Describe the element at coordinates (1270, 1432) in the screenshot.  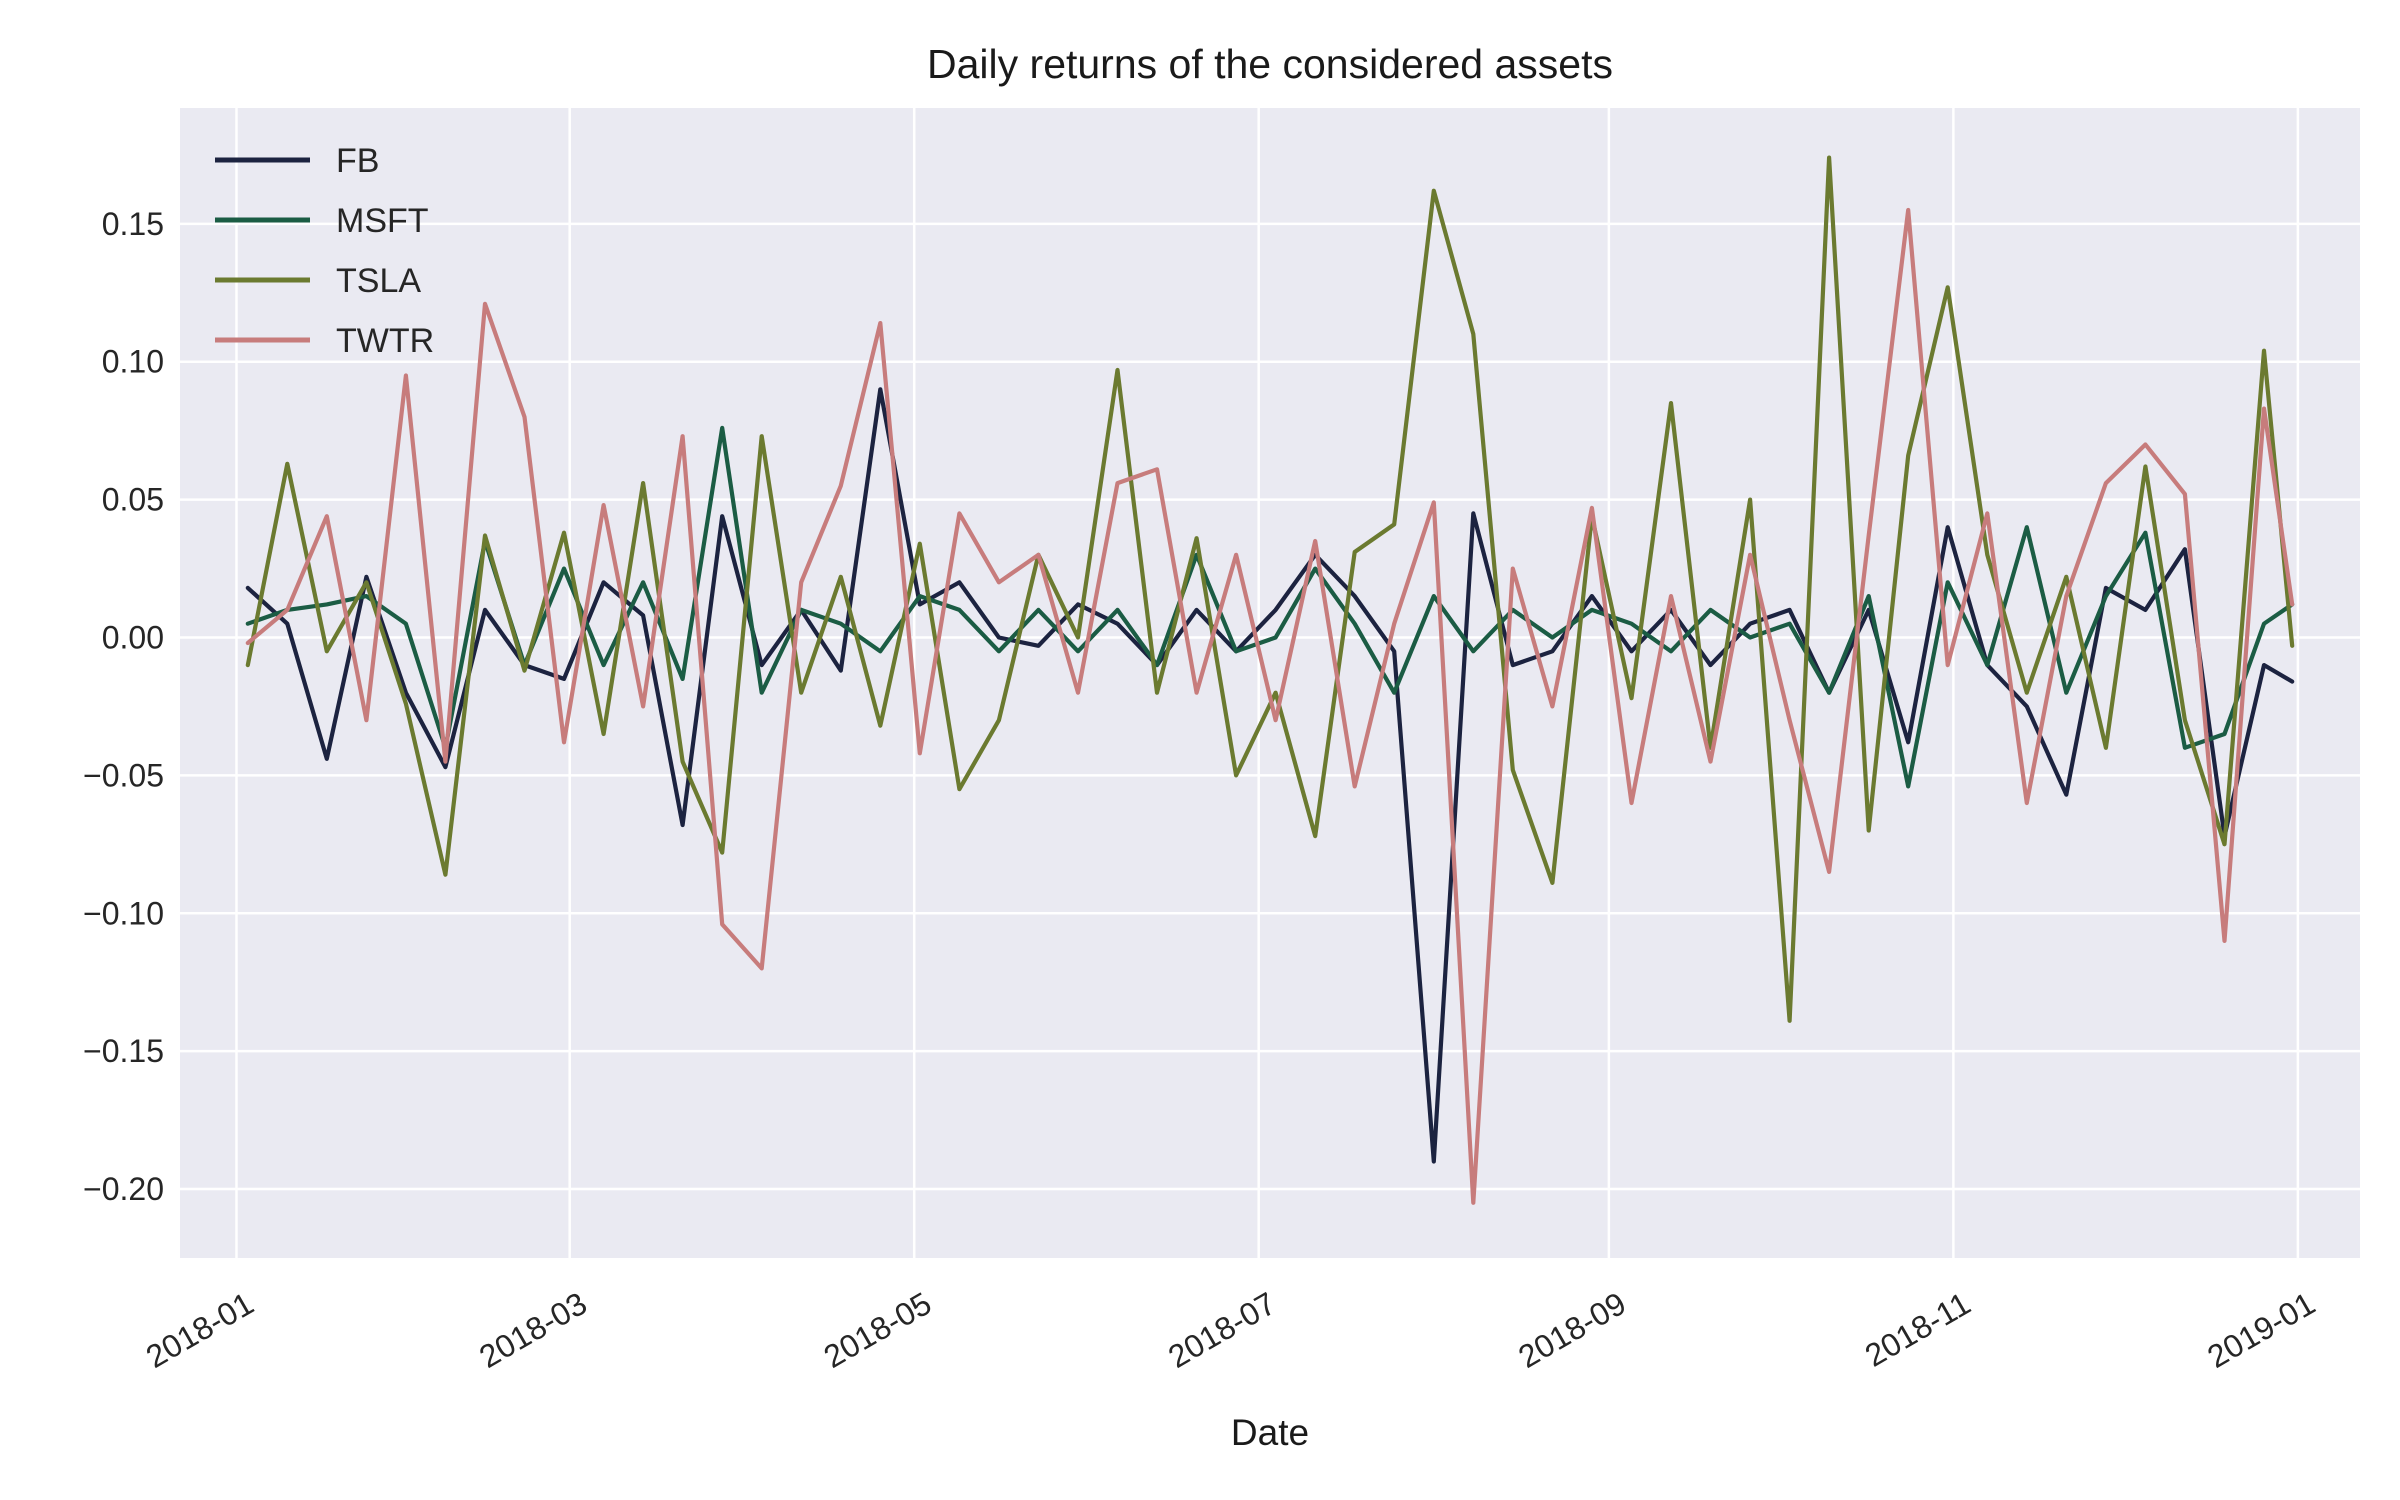
I see `x-axis-label: Date` at that location.